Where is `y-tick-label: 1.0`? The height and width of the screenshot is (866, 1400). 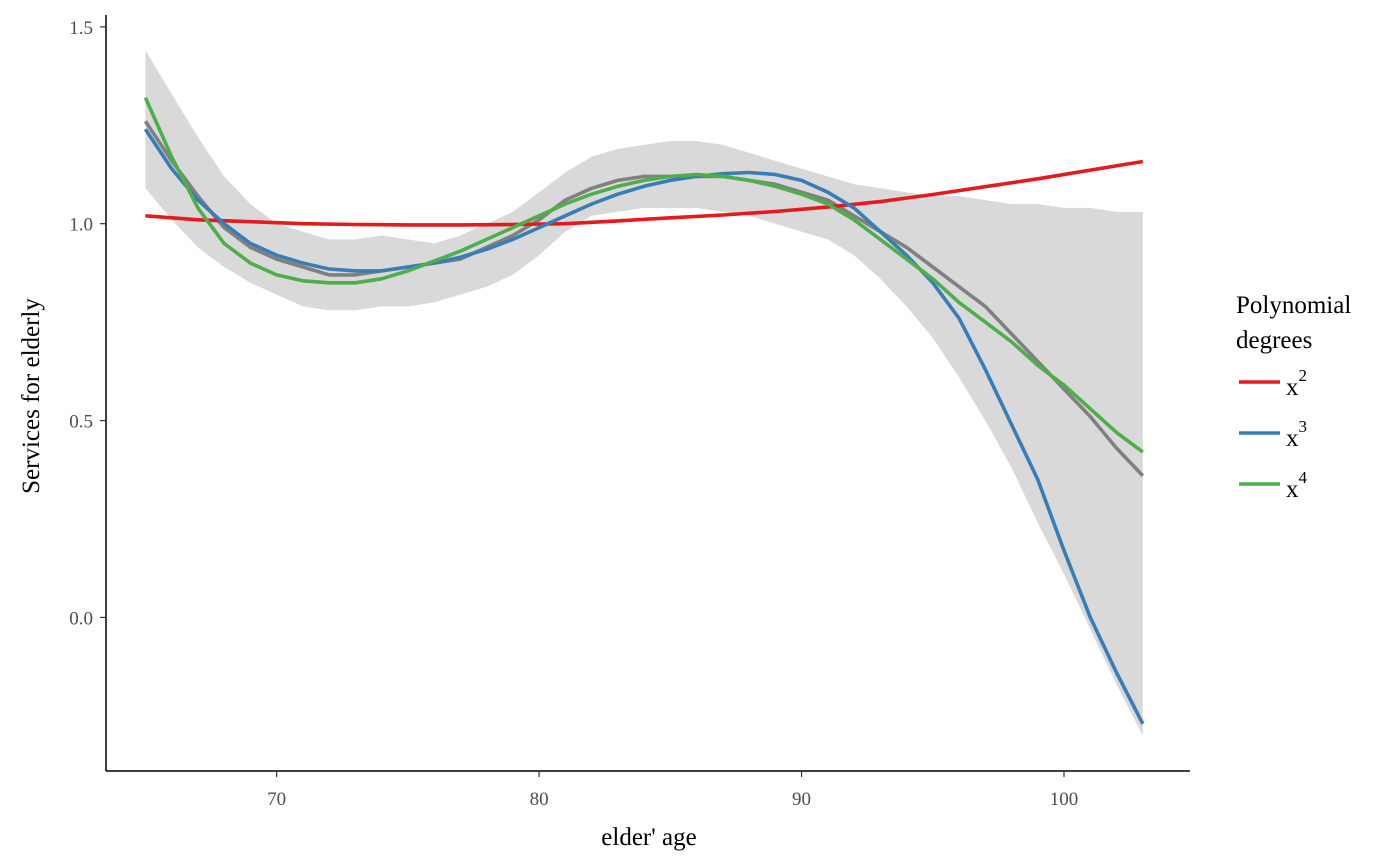
y-tick-label: 1.0 is located at coordinates (81, 225).